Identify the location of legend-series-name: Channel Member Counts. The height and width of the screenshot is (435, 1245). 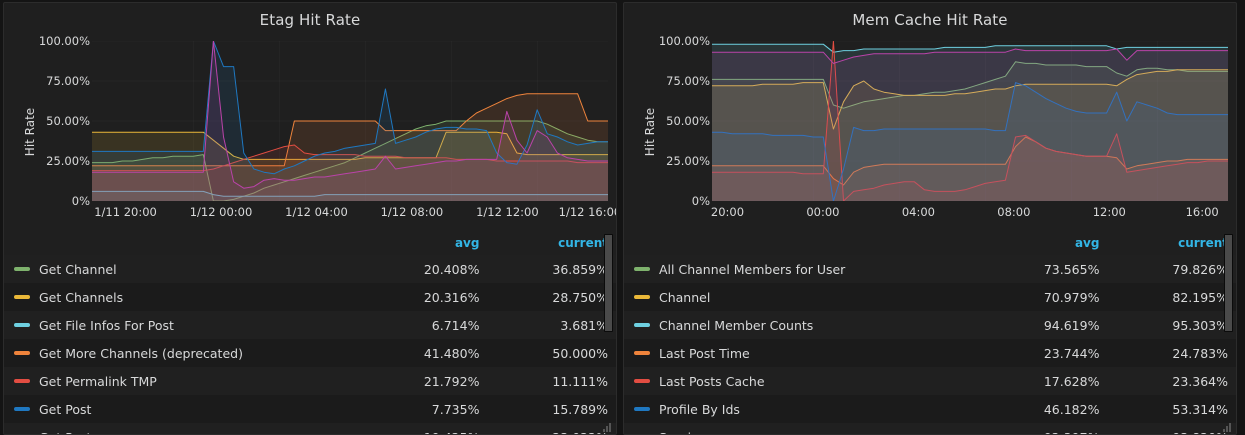
(736, 325).